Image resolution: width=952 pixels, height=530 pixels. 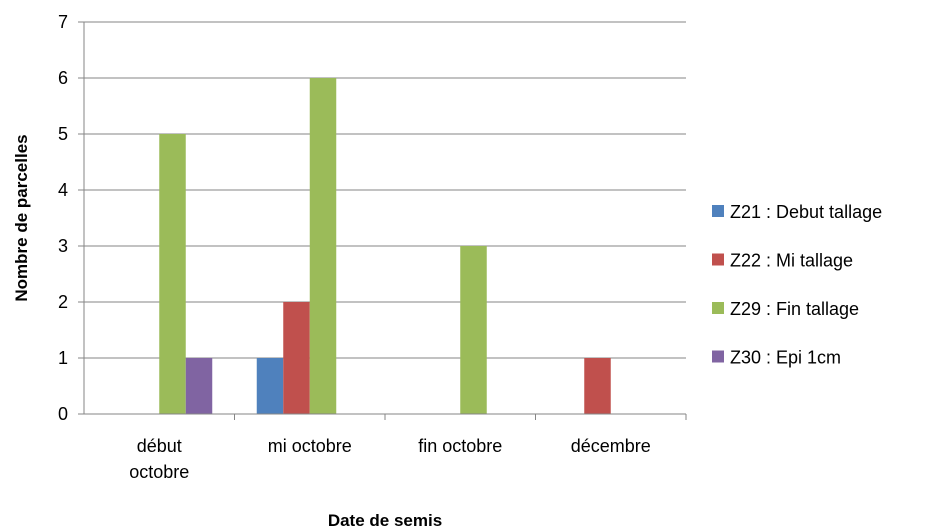 I want to click on y-tick-labels: 0 1 2 3 4 5 6 7, so click(x=63, y=218).